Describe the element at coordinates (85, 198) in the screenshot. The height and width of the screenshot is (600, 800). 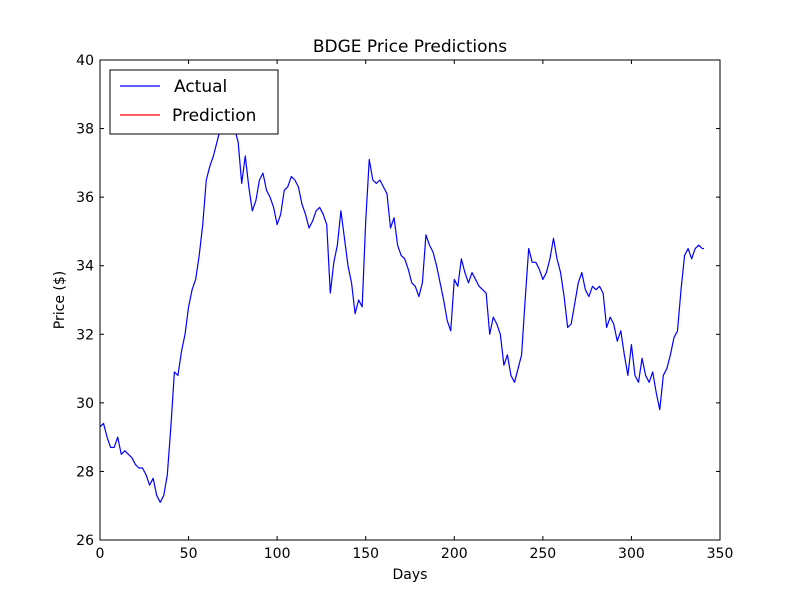
I see `y-tick-label: 36` at that location.